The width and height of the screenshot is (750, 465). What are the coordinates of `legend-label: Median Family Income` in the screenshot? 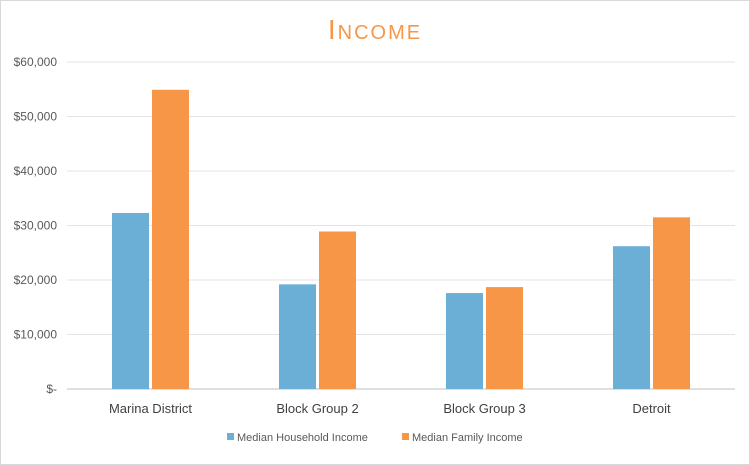 It's located at (467, 438).